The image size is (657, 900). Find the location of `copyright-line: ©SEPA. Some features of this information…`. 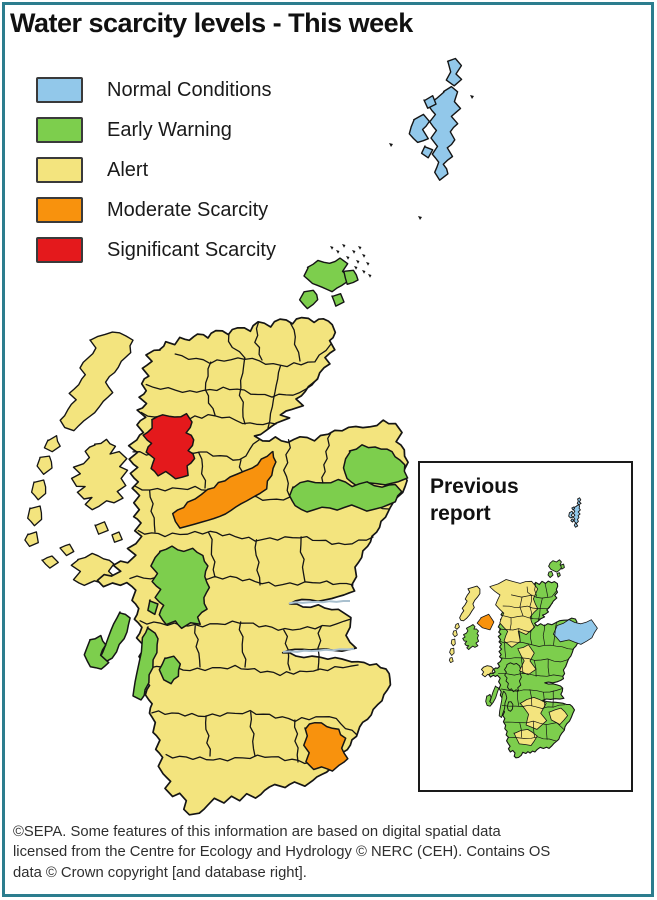

copyright-line: ©SEPA. Some features of this information… is located at coordinates (257, 832).